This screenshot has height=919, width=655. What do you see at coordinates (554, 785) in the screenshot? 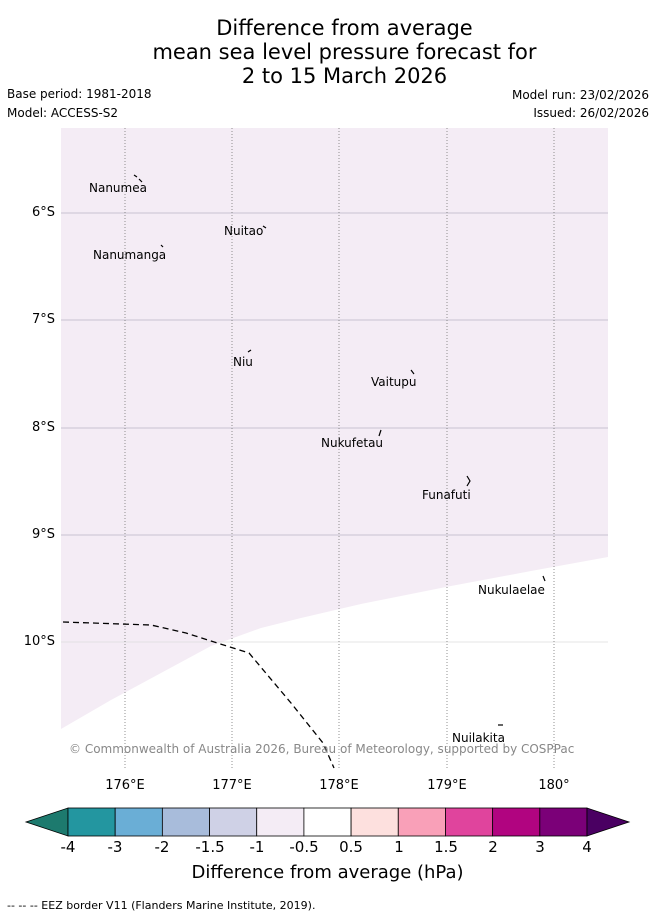
I see `lon-label: 180°` at bounding box center [554, 785].